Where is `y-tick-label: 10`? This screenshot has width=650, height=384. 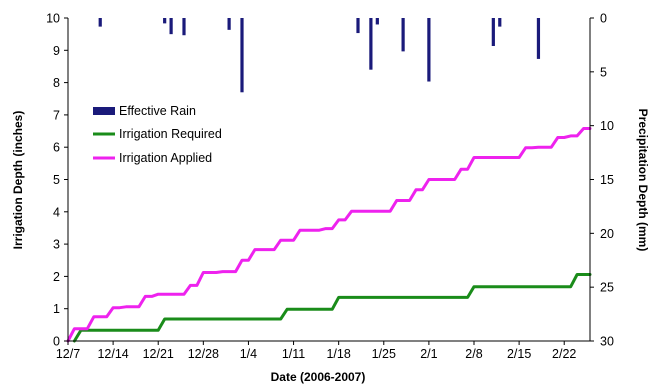 y-tick-label: 10 is located at coordinates (53, 19).